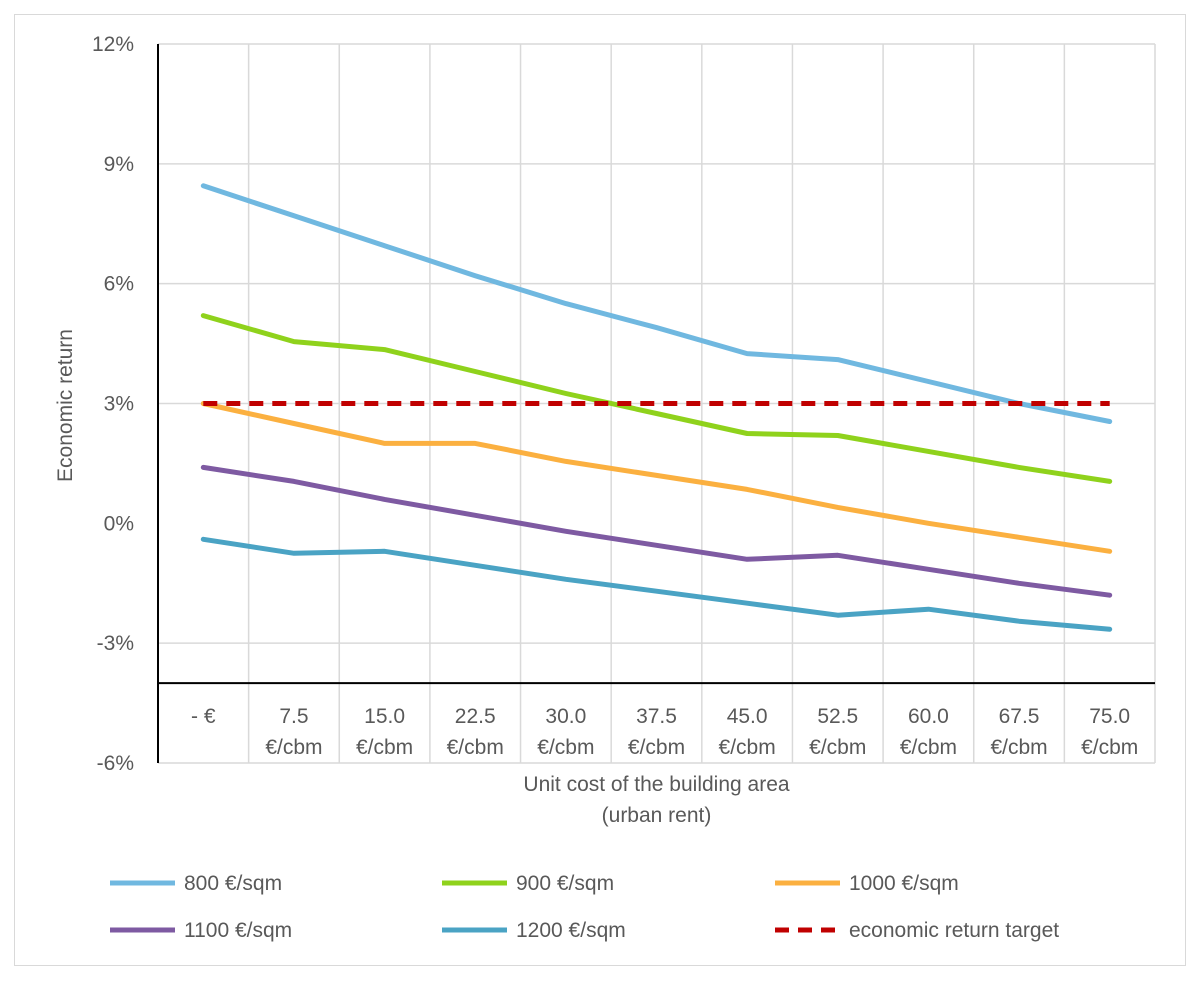 The width and height of the screenshot is (1200, 982). Describe the element at coordinates (904, 883) in the screenshot. I see `legend-label-2: 1000 €/sqm` at that location.